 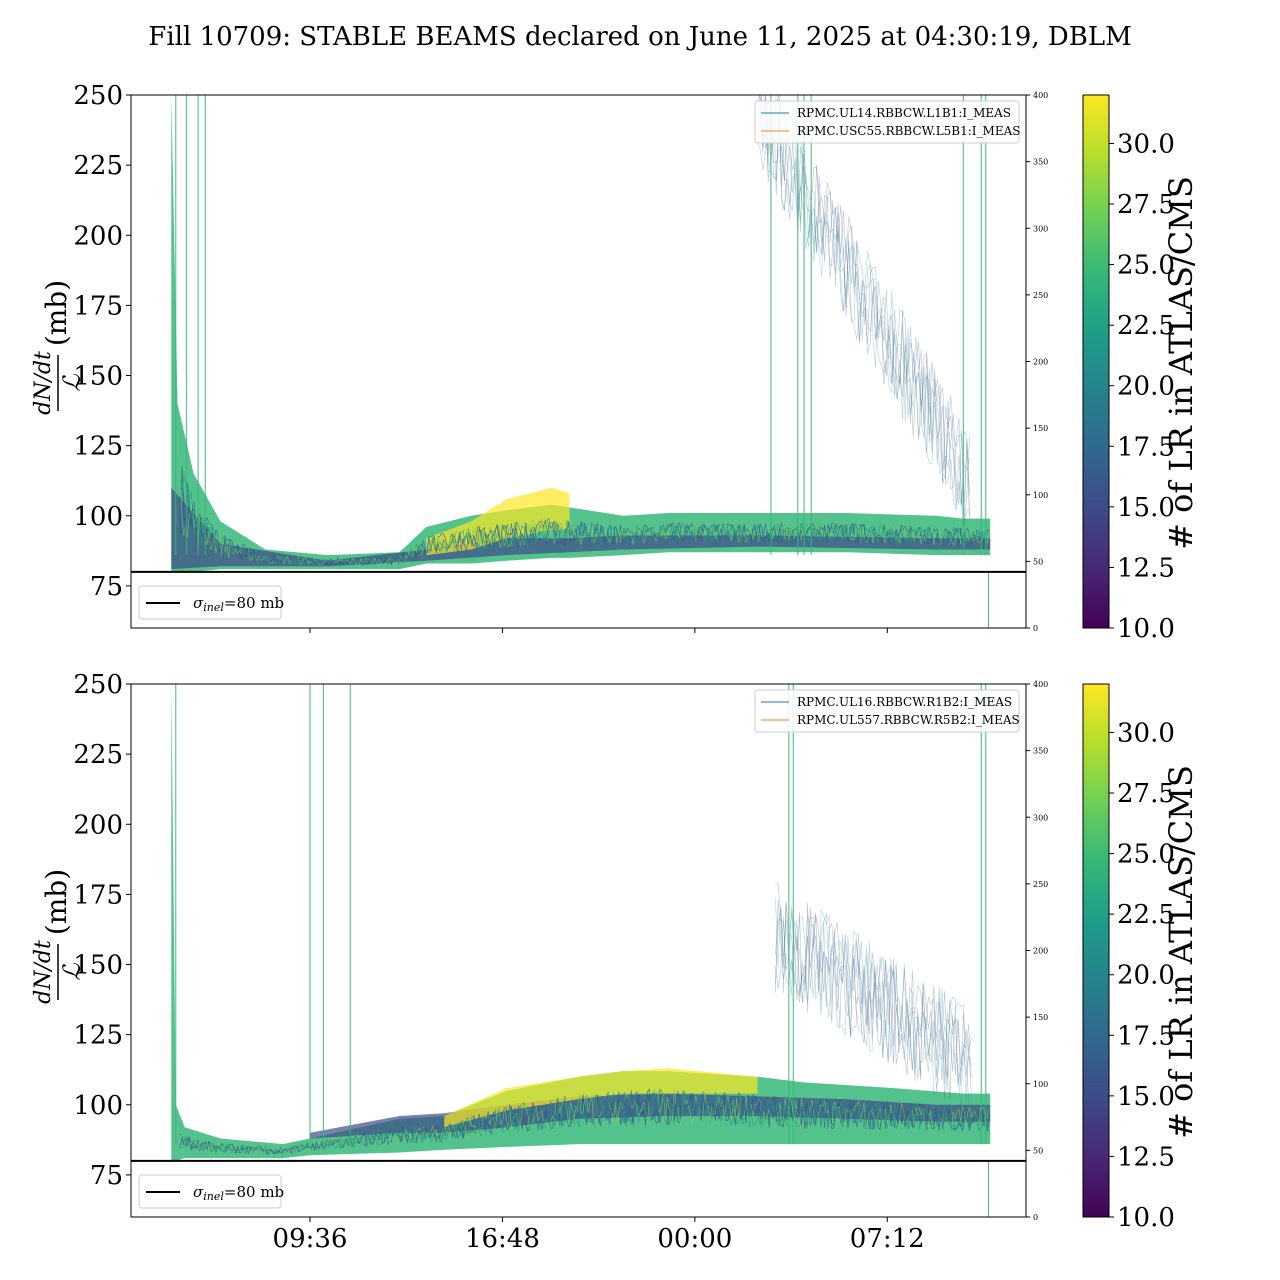 I want to click on y2-tick-label: 0, so click(x=1035, y=1217).